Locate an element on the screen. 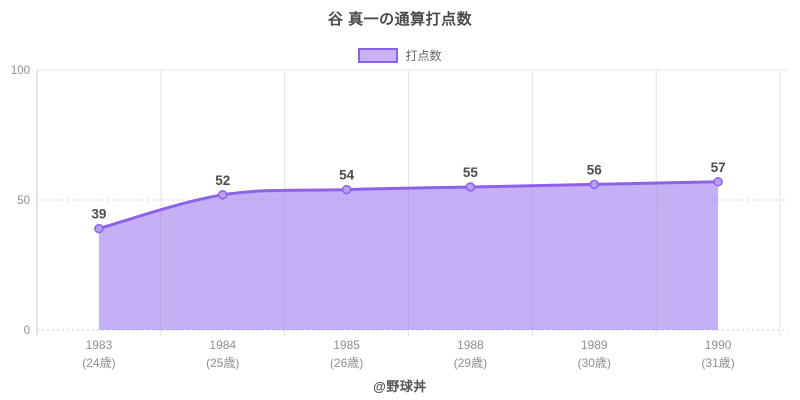 The height and width of the screenshot is (400, 800). x-tick-age: (30歳) is located at coordinates (594, 363).